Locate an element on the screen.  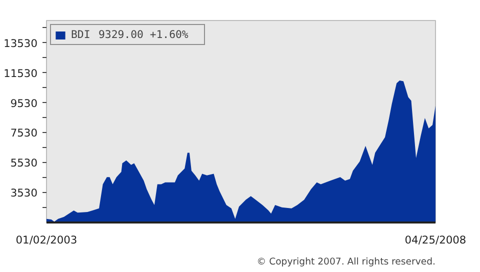
annotation: 9329.00 +1.60% is located at coordinates (143, 34).